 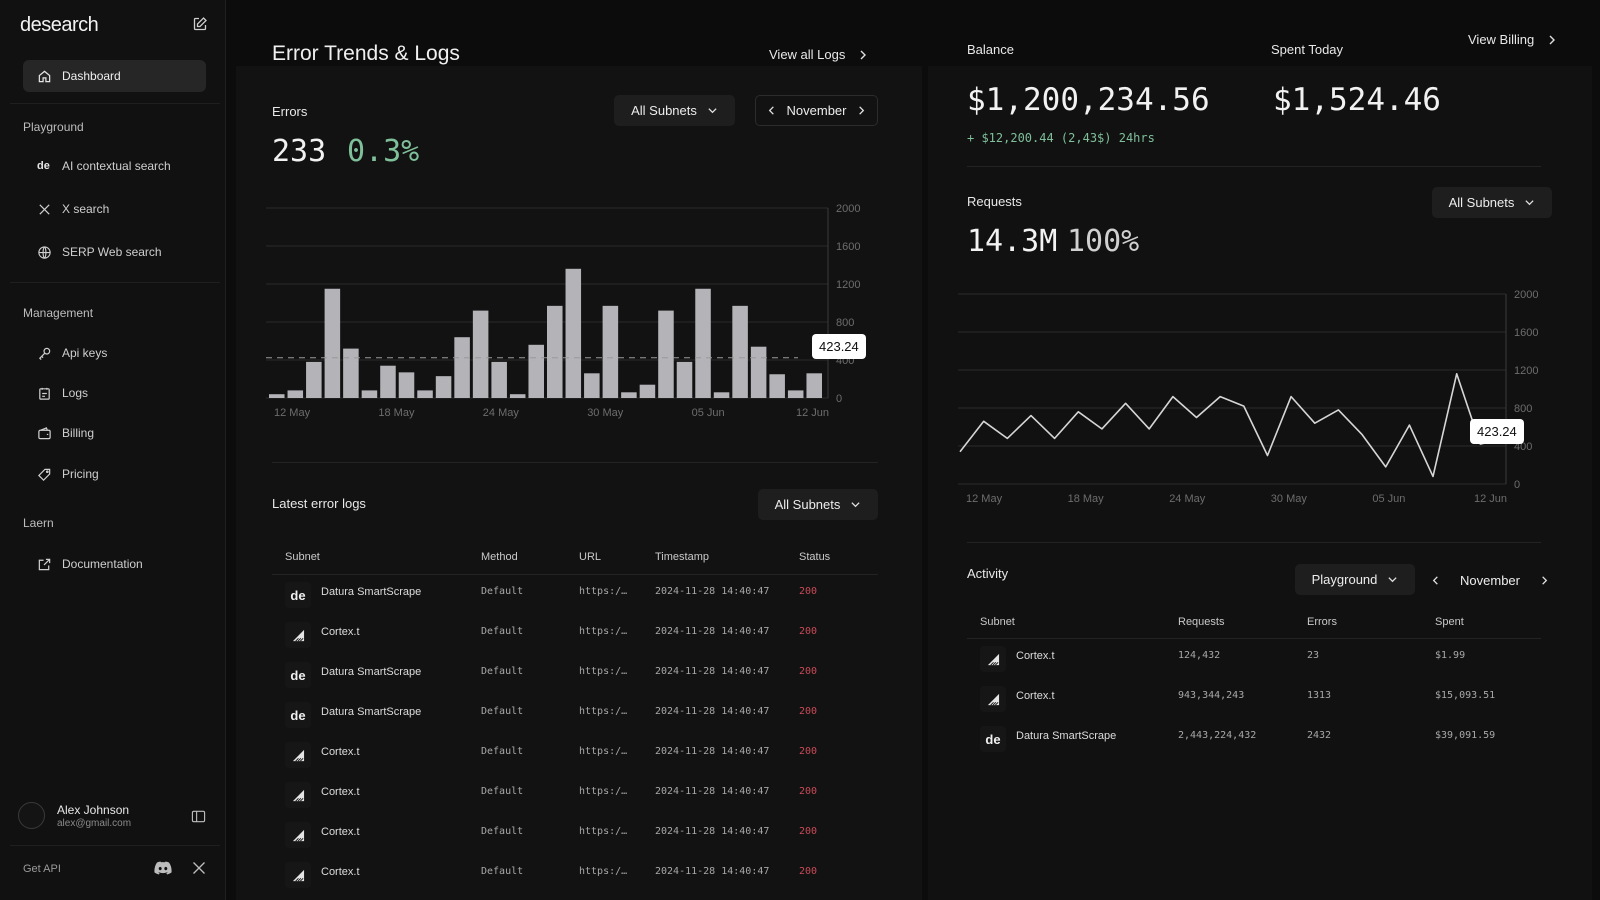 I want to click on logs-subnet-filter-dropdown: All Subnets, so click(x=818, y=504).